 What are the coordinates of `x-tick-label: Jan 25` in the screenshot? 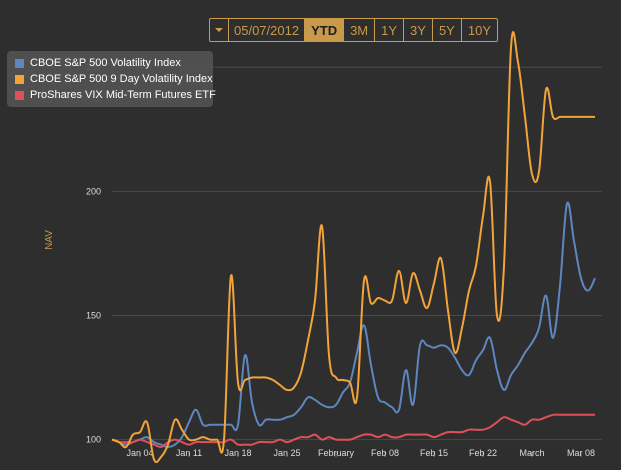 It's located at (286, 453).